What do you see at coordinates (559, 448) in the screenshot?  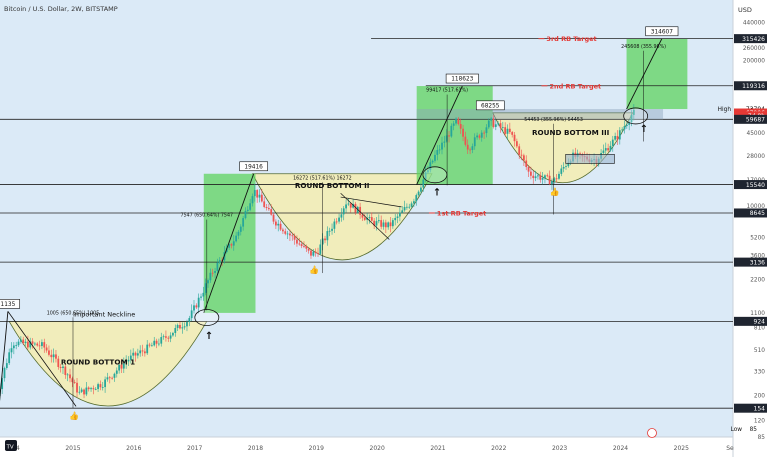 I see `time-tick-label: 2023` at bounding box center [559, 448].